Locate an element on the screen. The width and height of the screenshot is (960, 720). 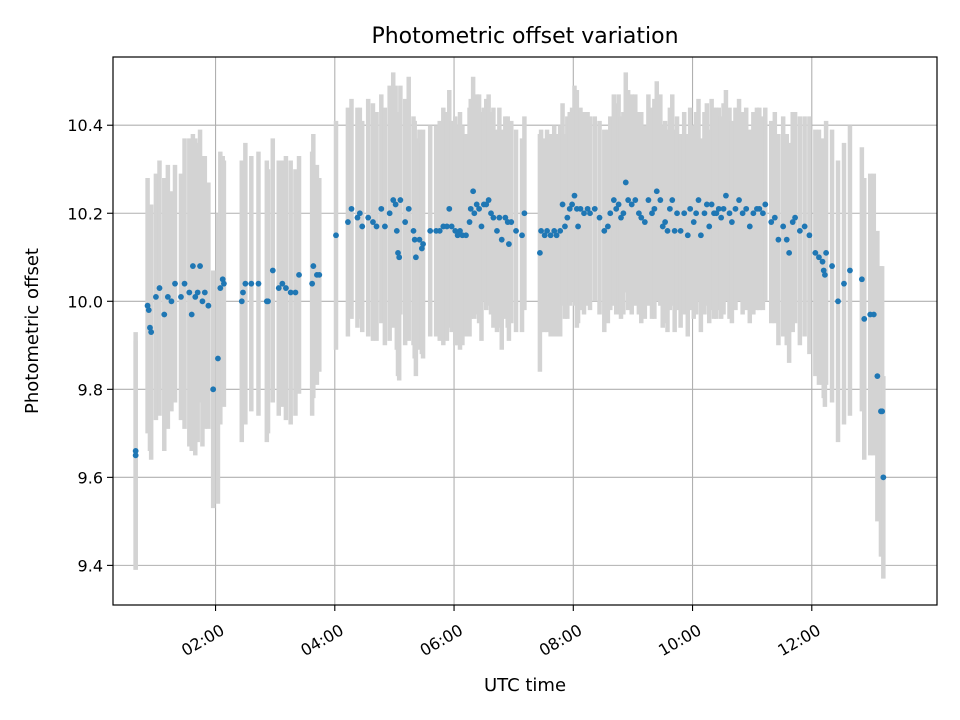
y-tick-label: 10.2 is located at coordinates (85, 213).